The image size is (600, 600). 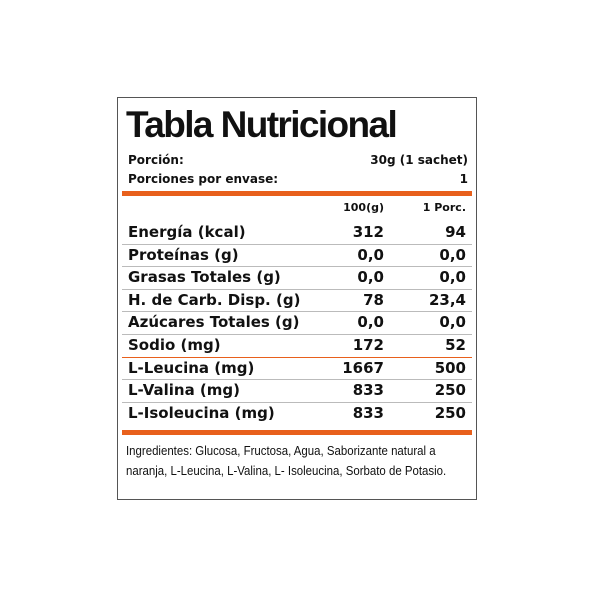 I want to click on nutrient-label: Azúcares Totales (g), so click(x=214, y=322).